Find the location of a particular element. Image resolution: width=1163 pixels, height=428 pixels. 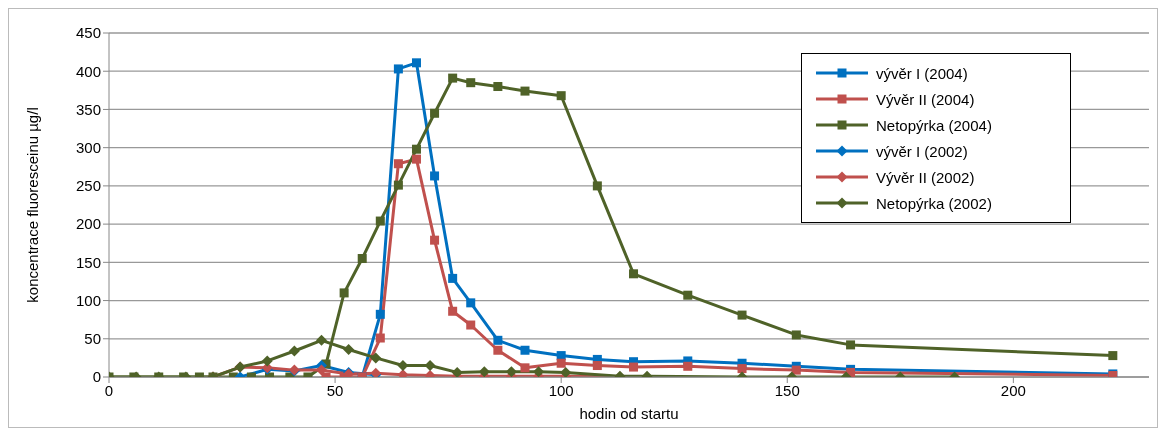

x-axis-title: hodin od startu is located at coordinates (629, 413).